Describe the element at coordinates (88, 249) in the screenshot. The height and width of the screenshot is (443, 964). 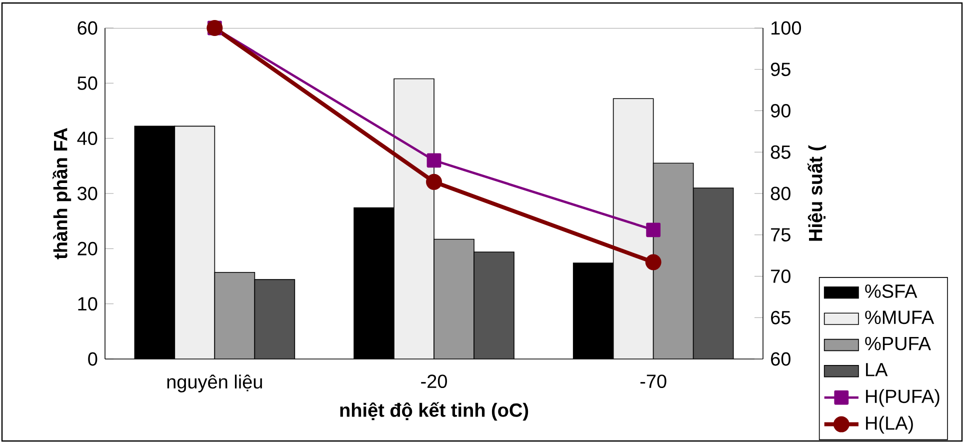
I see `y-tick-label: 20` at that location.